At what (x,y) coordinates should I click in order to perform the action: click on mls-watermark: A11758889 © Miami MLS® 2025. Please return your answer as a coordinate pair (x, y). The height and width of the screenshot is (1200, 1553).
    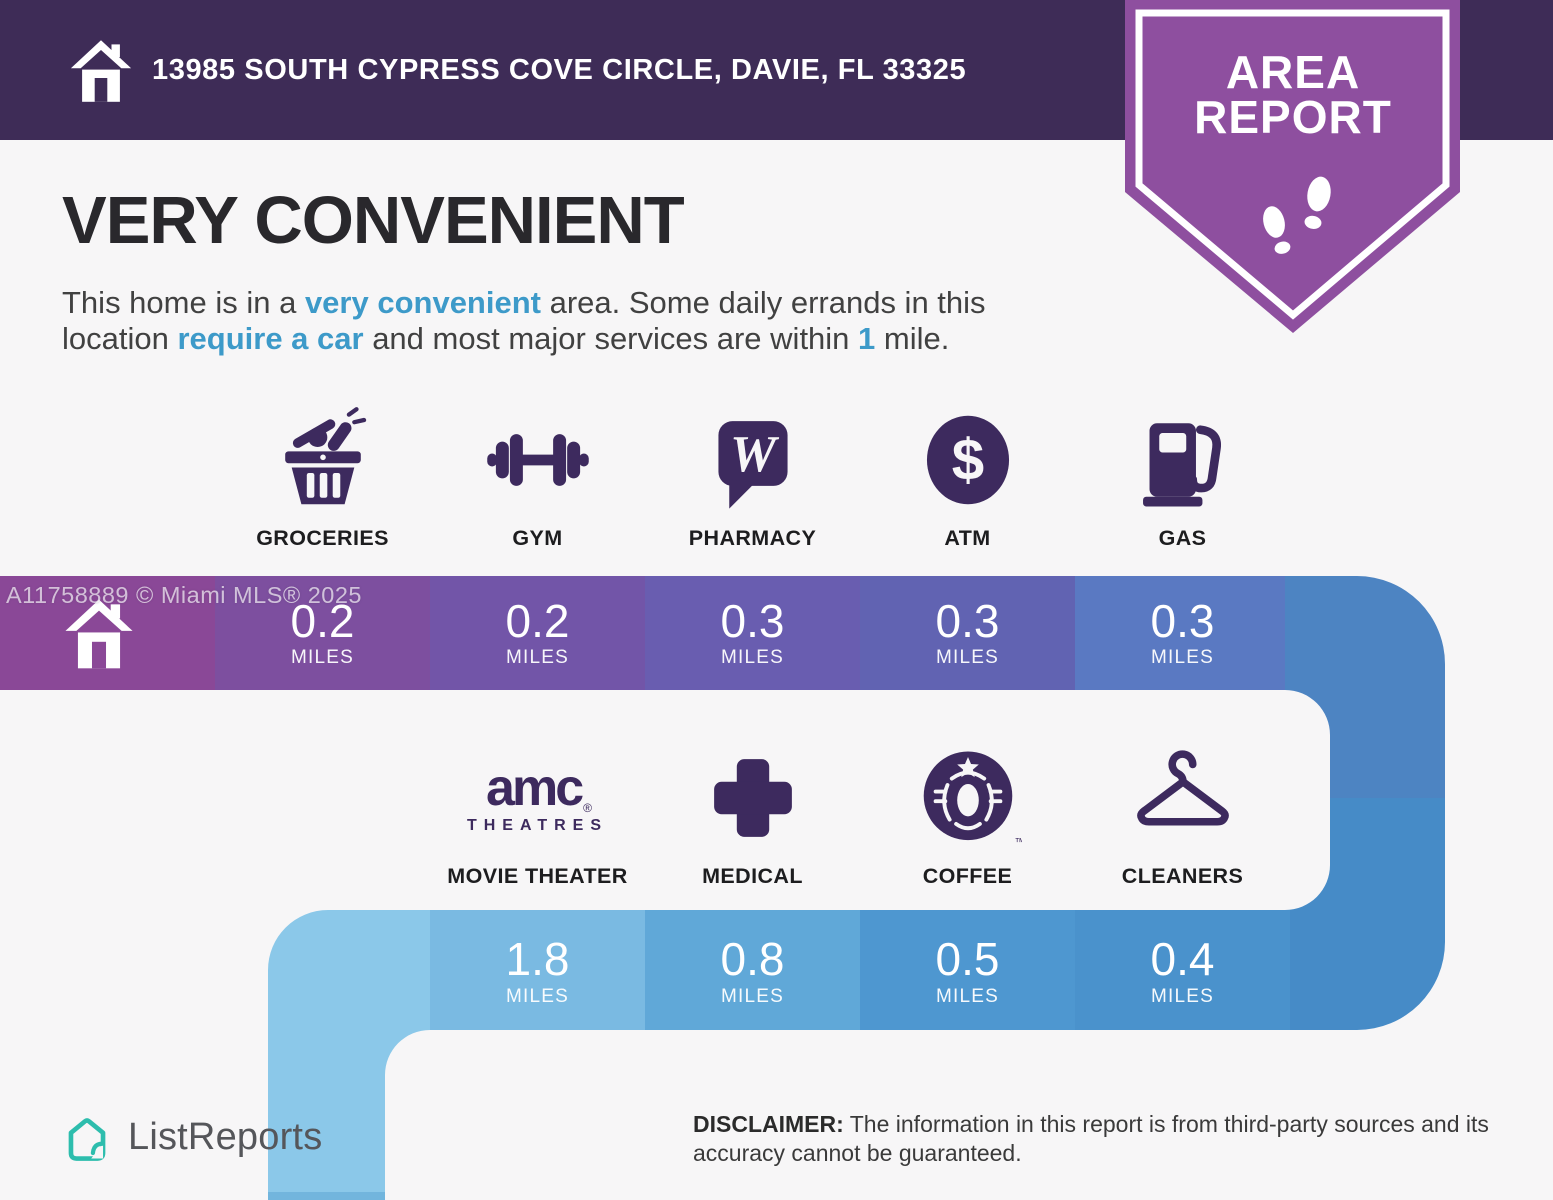
    Looking at the image, I should click on (184, 595).